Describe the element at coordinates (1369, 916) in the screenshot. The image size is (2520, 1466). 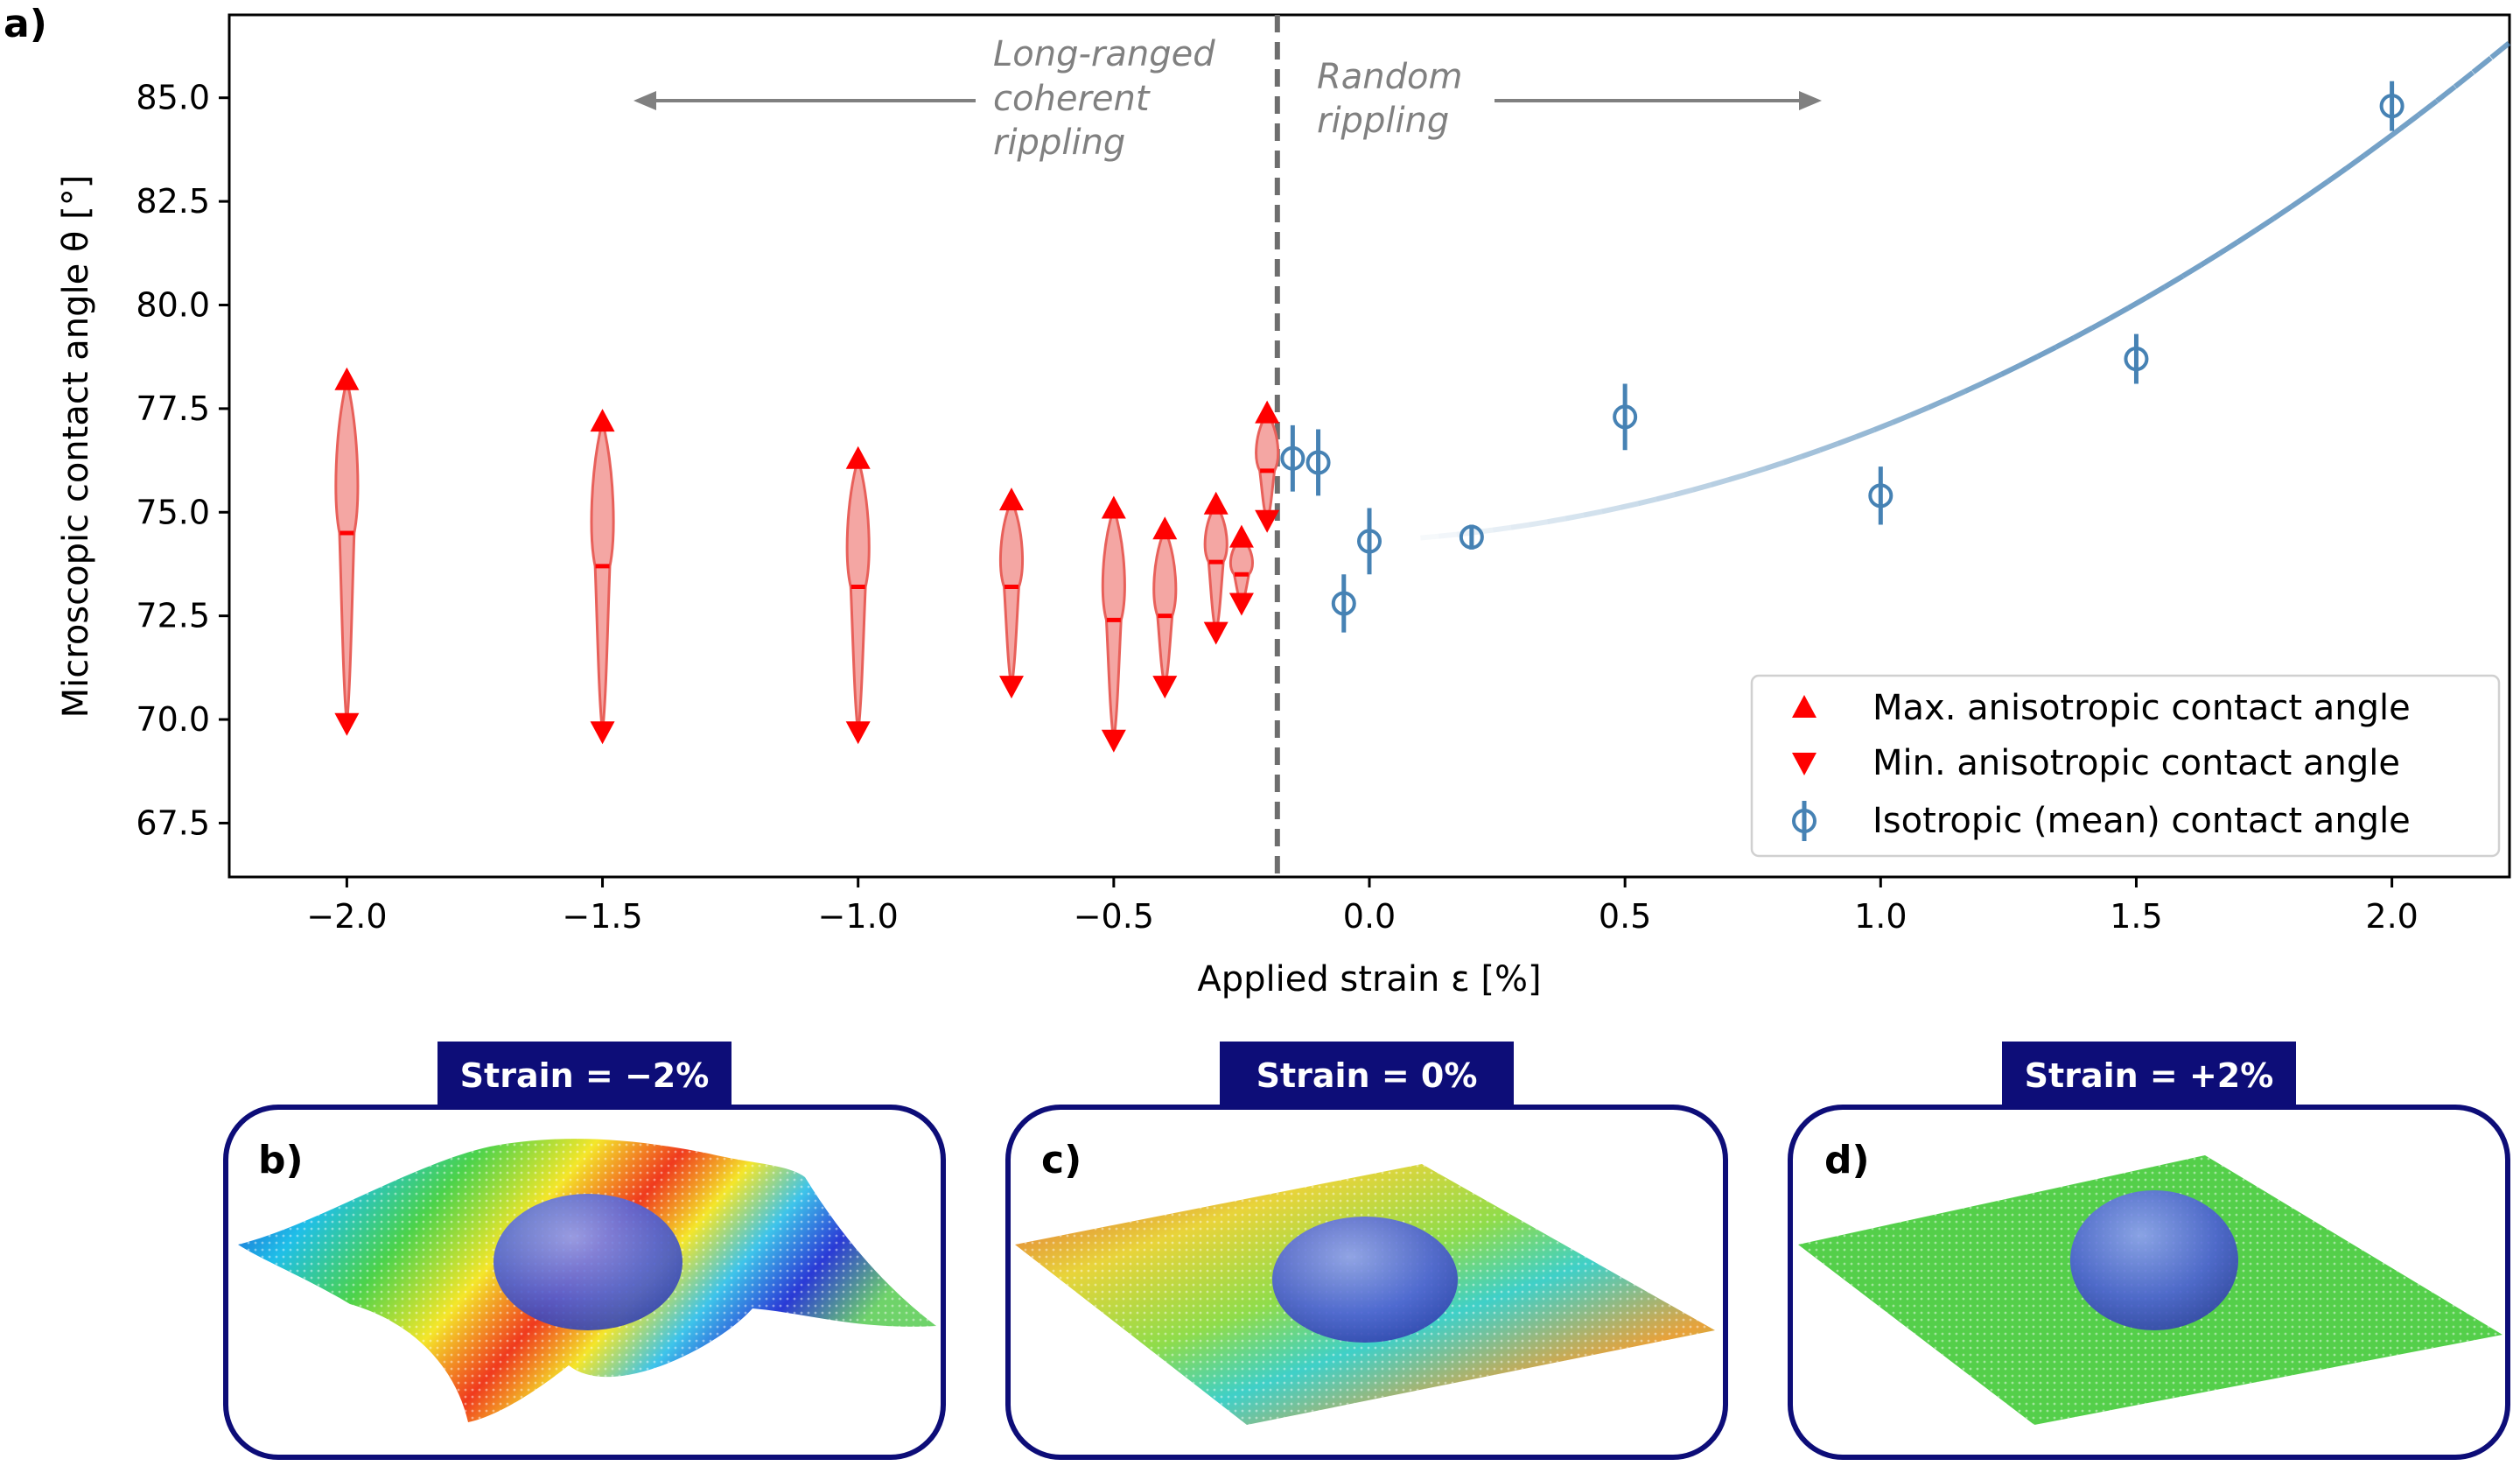
I see `x-tick-label: 0.0` at that location.